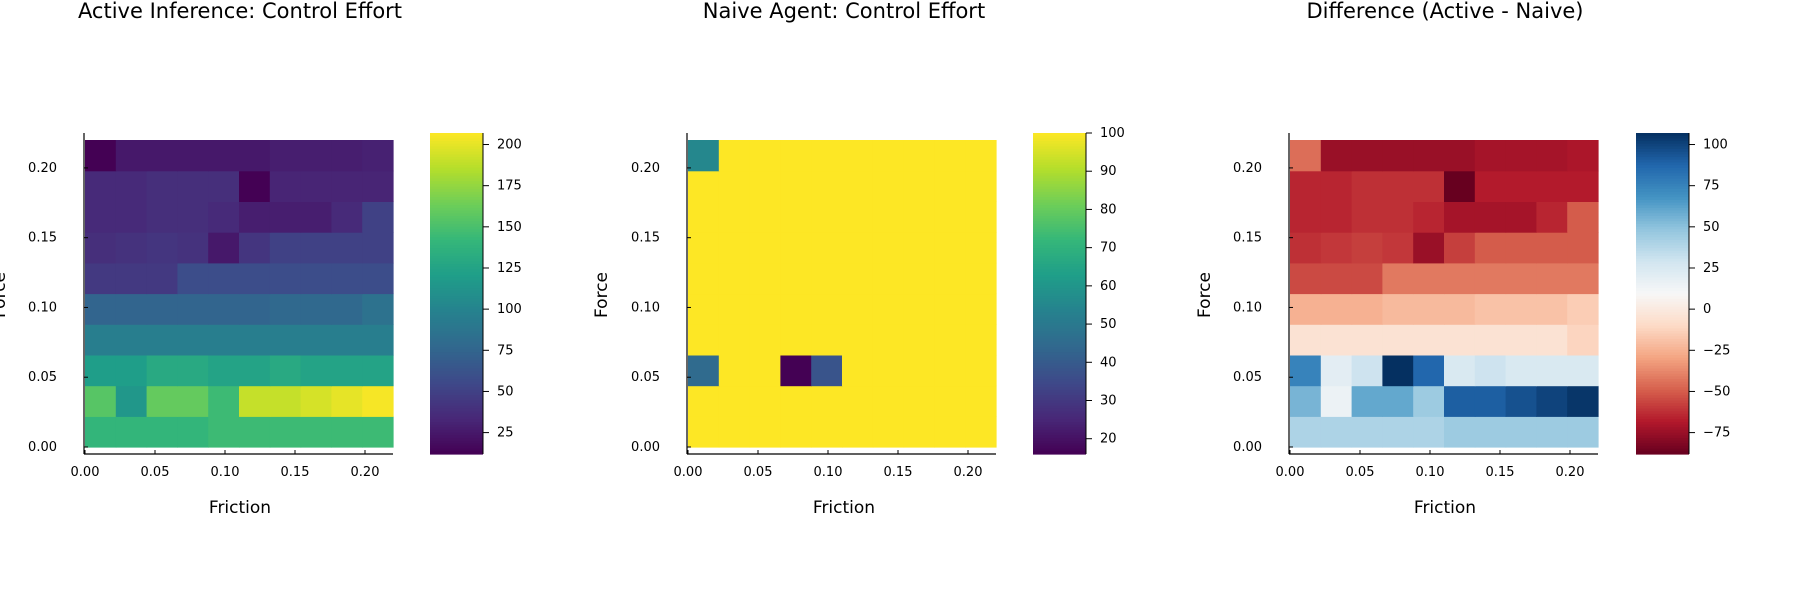 The width and height of the screenshot is (1800, 600). What do you see at coordinates (1247, 377) in the screenshot?
I see `y-tick-label: 0.05` at bounding box center [1247, 377].